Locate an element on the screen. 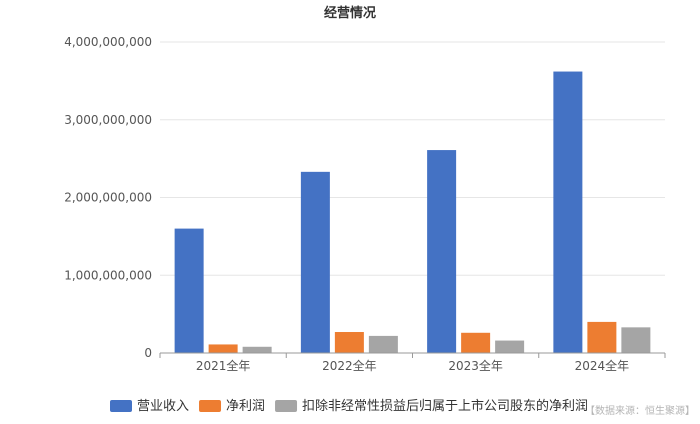  x-tick-label: 2021全年 is located at coordinates (223, 365).